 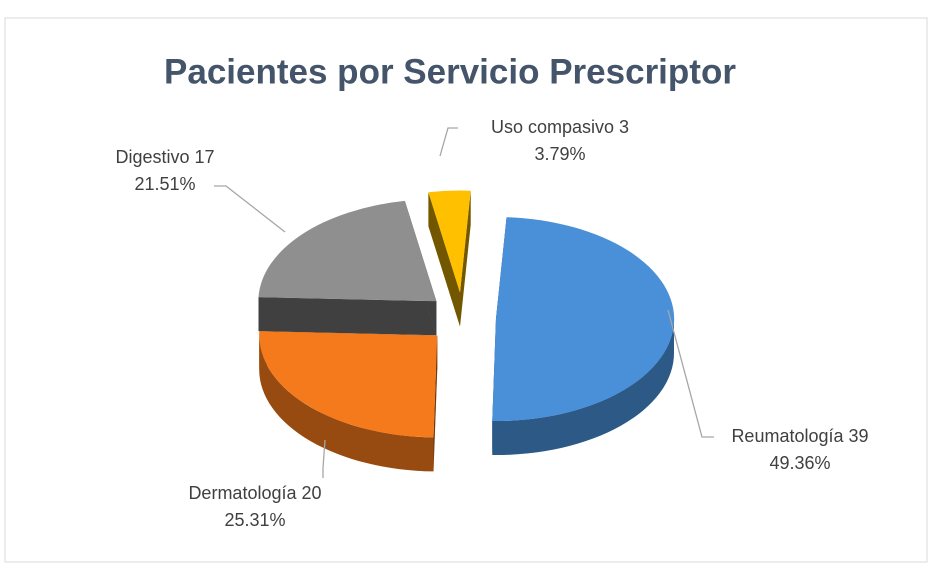 What do you see at coordinates (450, 71) in the screenshot?
I see `chart-title: Pacientes por Servicio Prescriptor` at bounding box center [450, 71].